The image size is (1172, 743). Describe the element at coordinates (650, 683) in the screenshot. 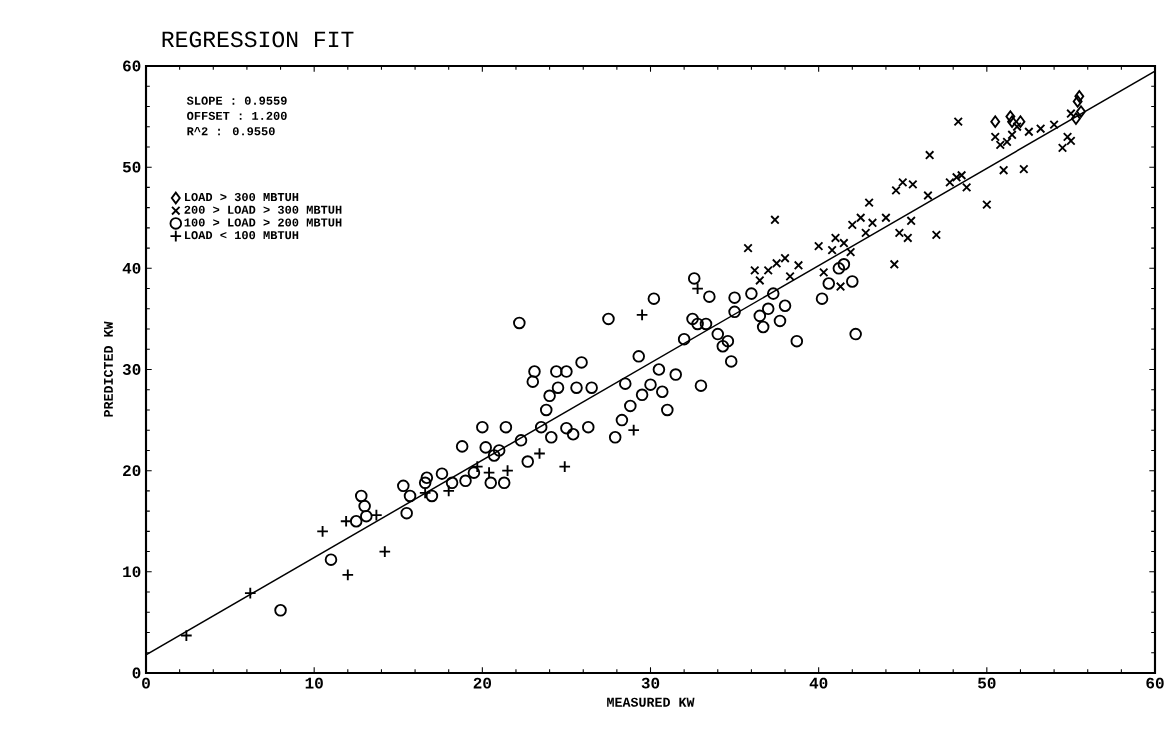

I see `x-tick-label: 30` at that location.